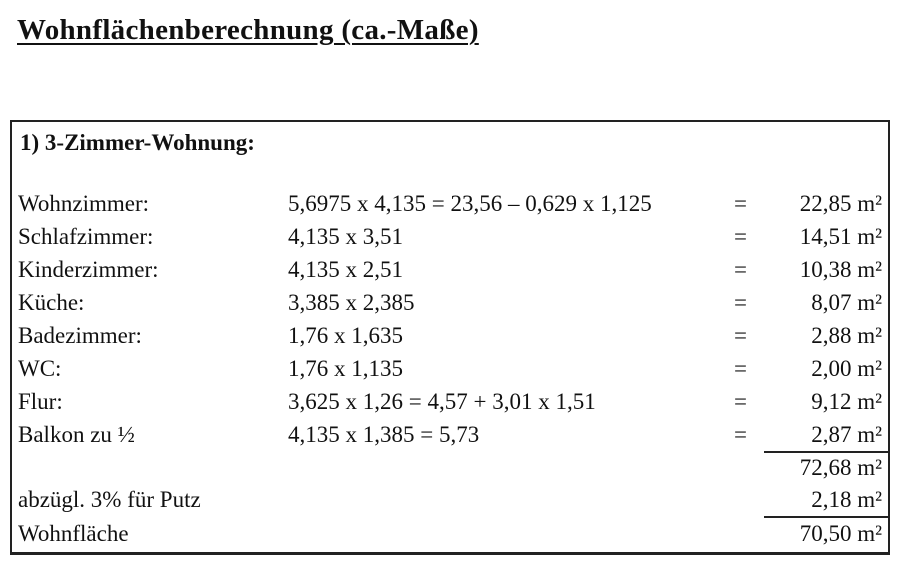  Describe the element at coordinates (73, 533) in the screenshot. I see `total-label: Wohnfläche` at that location.